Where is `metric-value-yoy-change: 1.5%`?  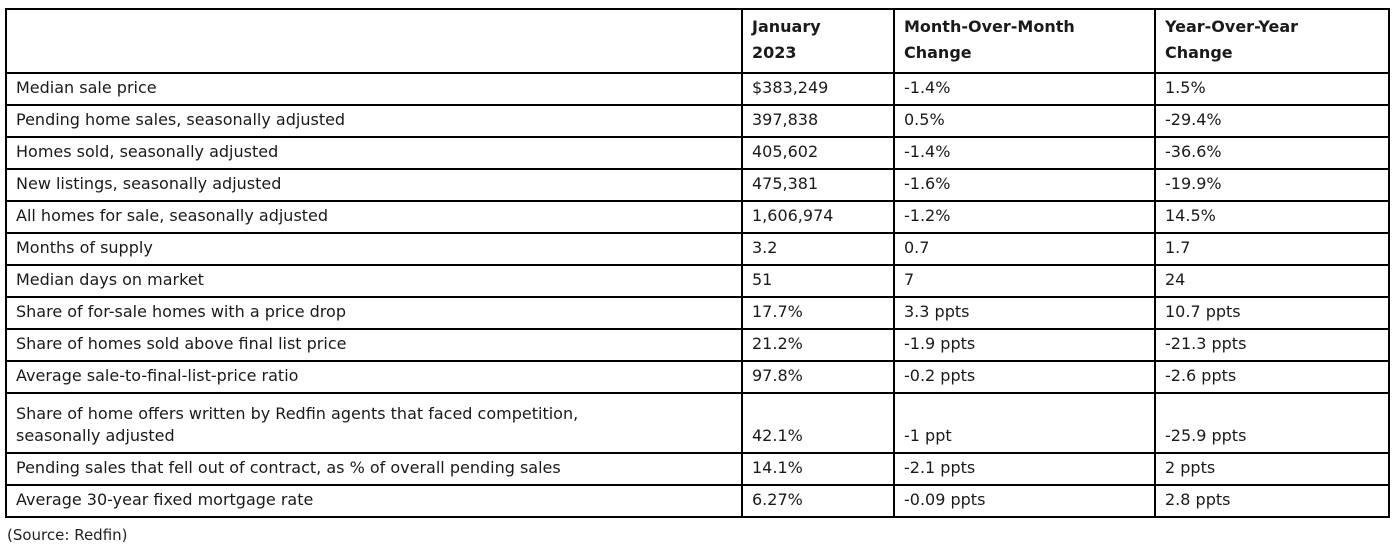
metric-value-yoy-change: 1.5% is located at coordinates (1272, 89).